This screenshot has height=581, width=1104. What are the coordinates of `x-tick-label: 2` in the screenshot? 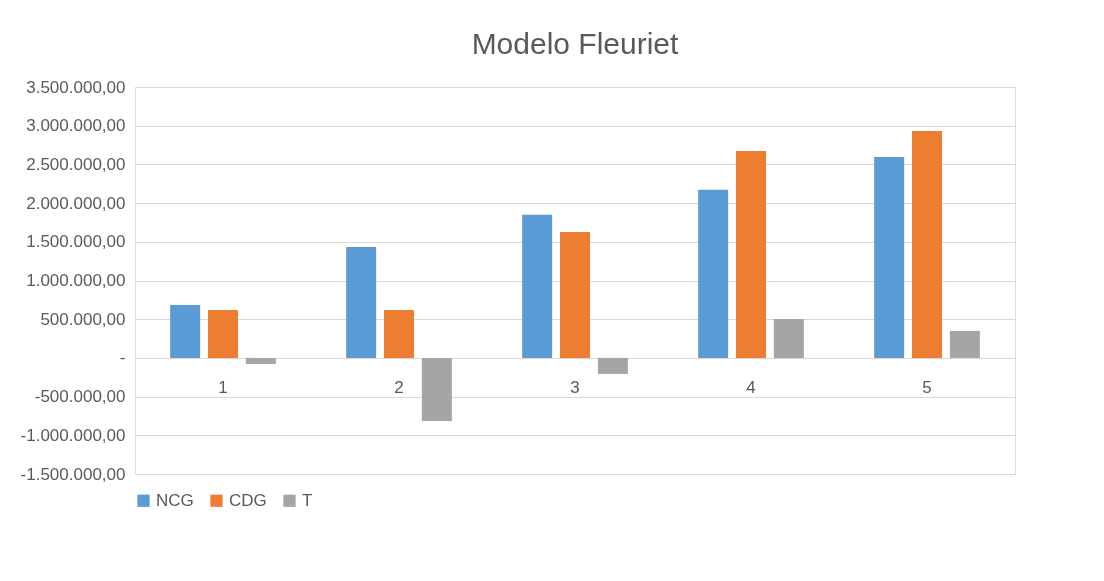 It's located at (399, 388).